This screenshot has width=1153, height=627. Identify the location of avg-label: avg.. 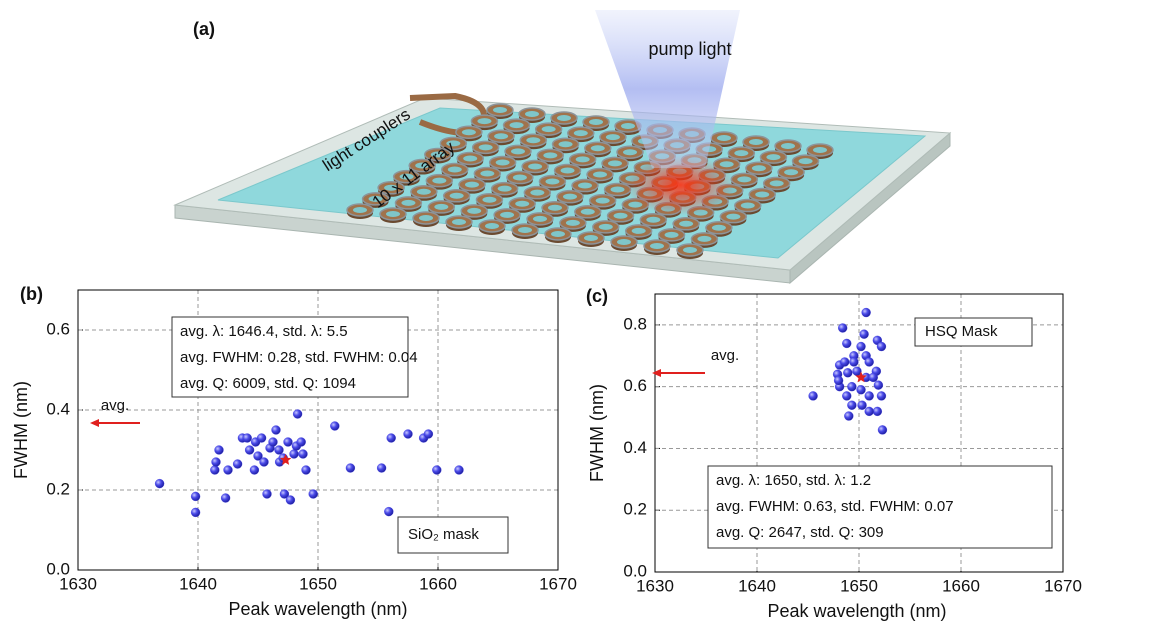
(115, 405).